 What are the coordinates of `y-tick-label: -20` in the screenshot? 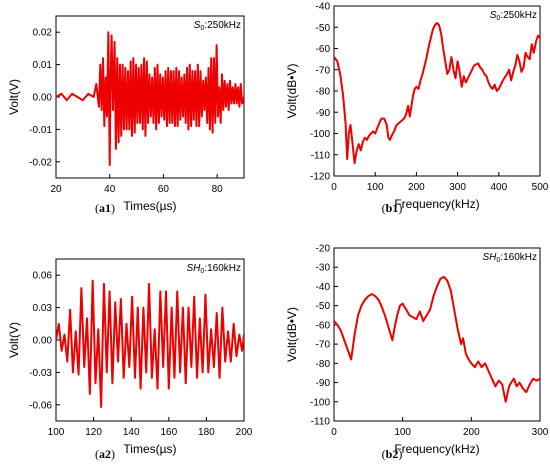 It's located at (323, 249).